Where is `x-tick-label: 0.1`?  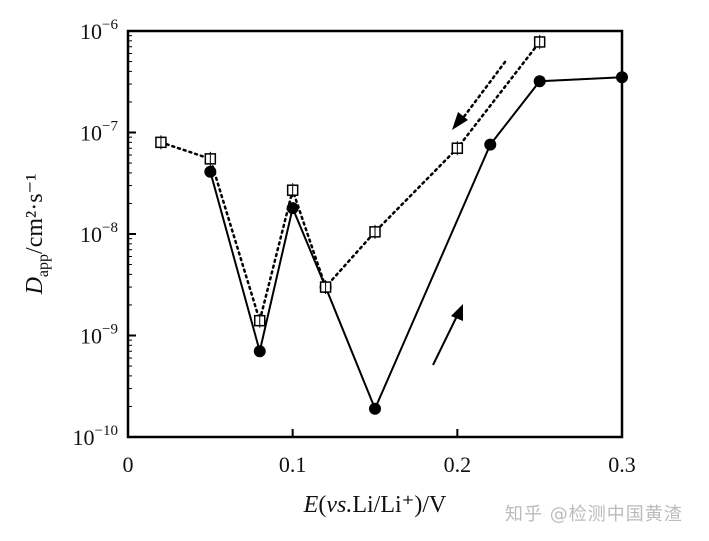 x-tick-label: 0.1 is located at coordinates (293, 464).